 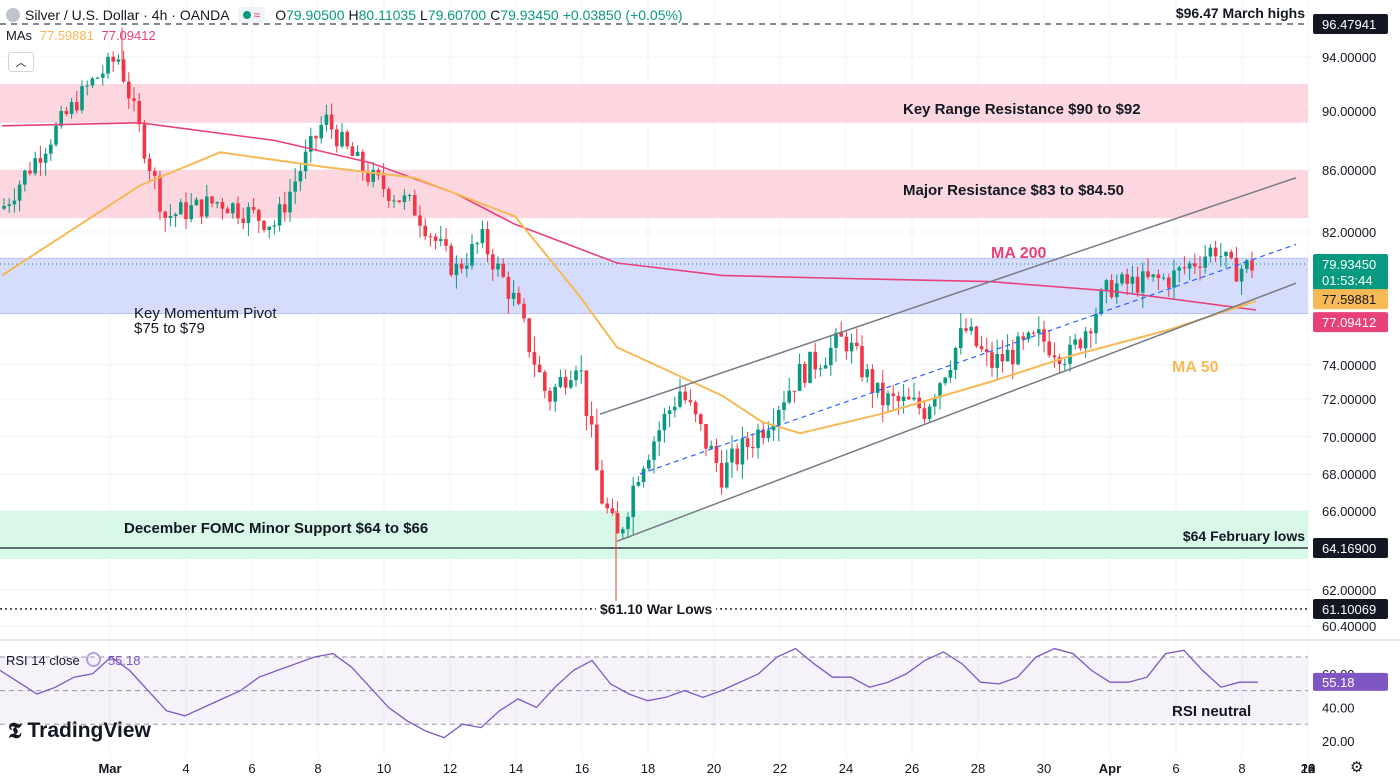 I want to click on time-tick-label: 28, so click(x=978, y=768).